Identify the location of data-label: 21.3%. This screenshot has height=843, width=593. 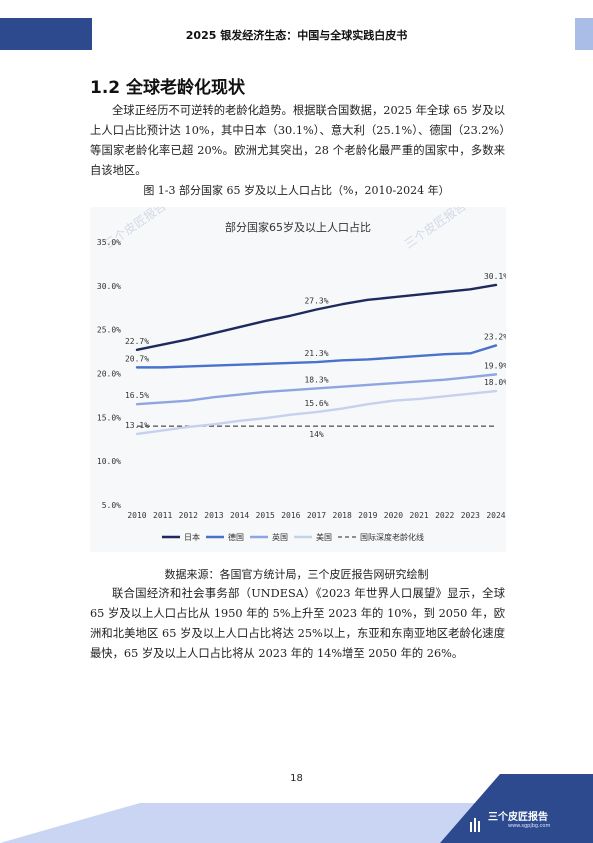
(316, 353).